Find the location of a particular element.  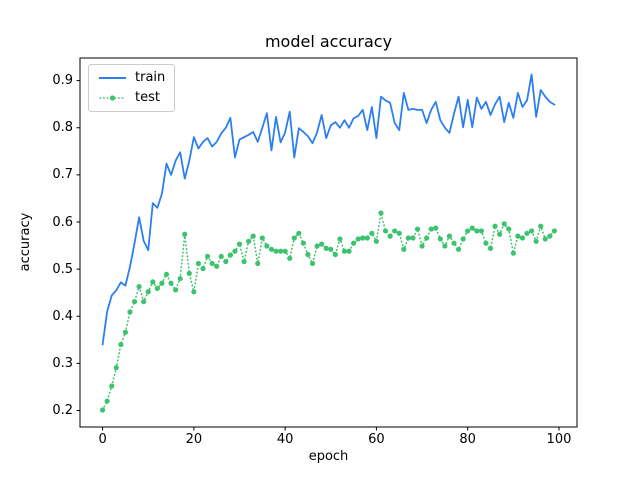

legend: train test is located at coordinates (132, 88).